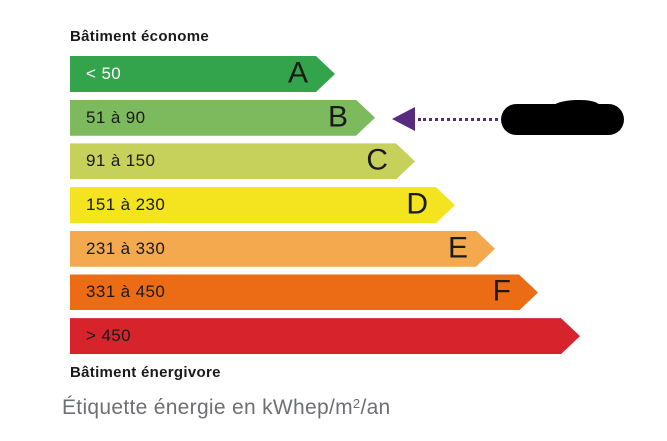 This screenshot has height=441, width=667. What do you see at coordinates (562, 119) in the screenshot?
I see `redacted-value-blob` at bounding box center [562, 119].